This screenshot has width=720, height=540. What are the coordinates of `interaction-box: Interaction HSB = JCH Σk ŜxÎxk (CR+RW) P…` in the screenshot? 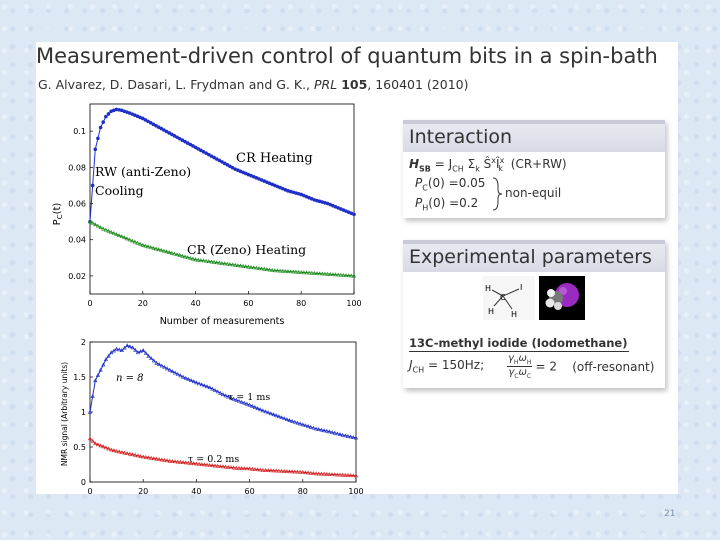 It's located at (534, 169).